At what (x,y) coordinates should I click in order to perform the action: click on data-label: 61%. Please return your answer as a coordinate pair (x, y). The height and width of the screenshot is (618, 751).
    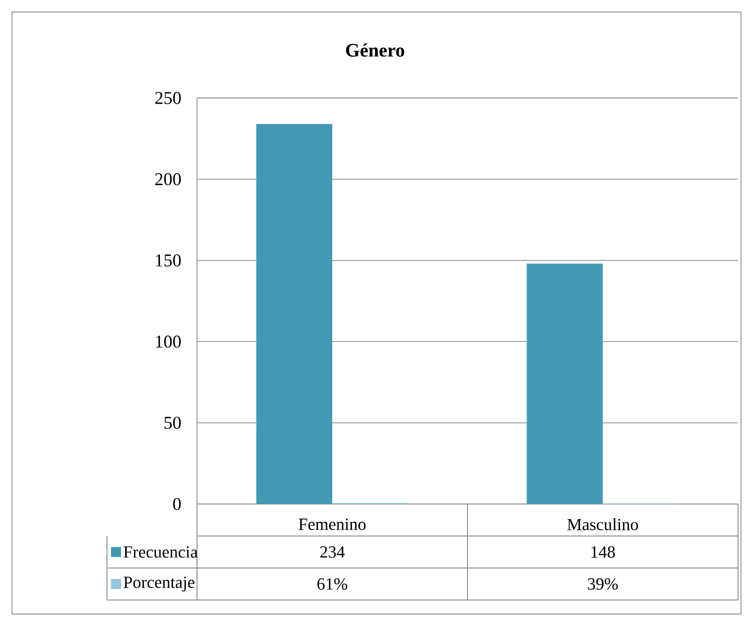
    Looking at the image, I should click on (332, 584).